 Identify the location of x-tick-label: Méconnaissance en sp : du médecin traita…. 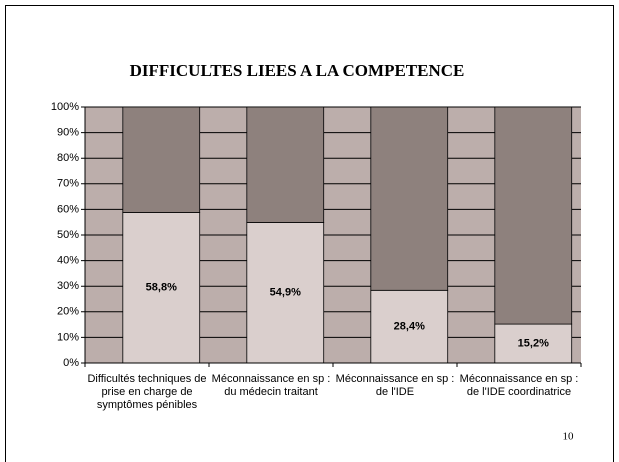
(271, 385).